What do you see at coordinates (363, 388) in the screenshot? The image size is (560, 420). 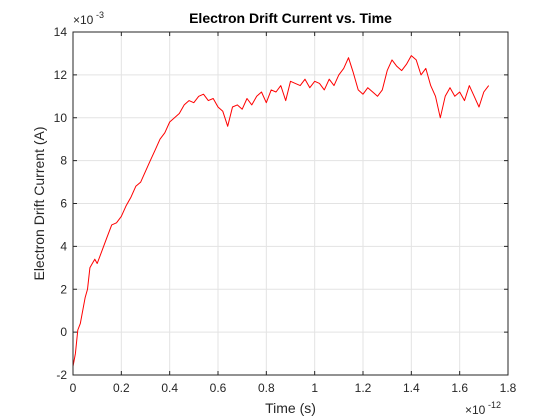 I see `x-tick-label: 1.2` at bounding box center [363, 388].